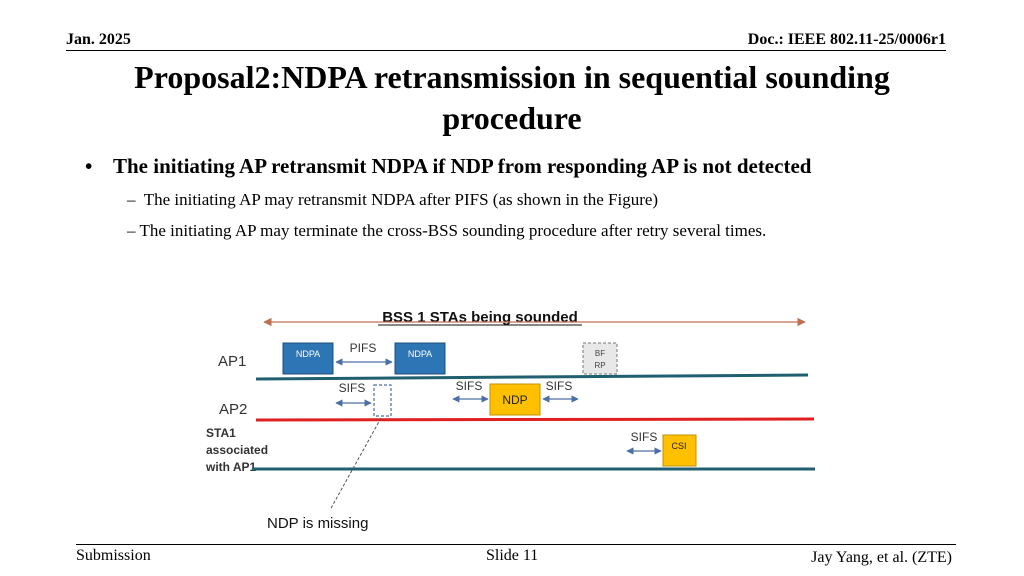 The width and height of the screenshot is (1024, 576). I want to click on sta1-label-line2: associated, so click(237, 450).